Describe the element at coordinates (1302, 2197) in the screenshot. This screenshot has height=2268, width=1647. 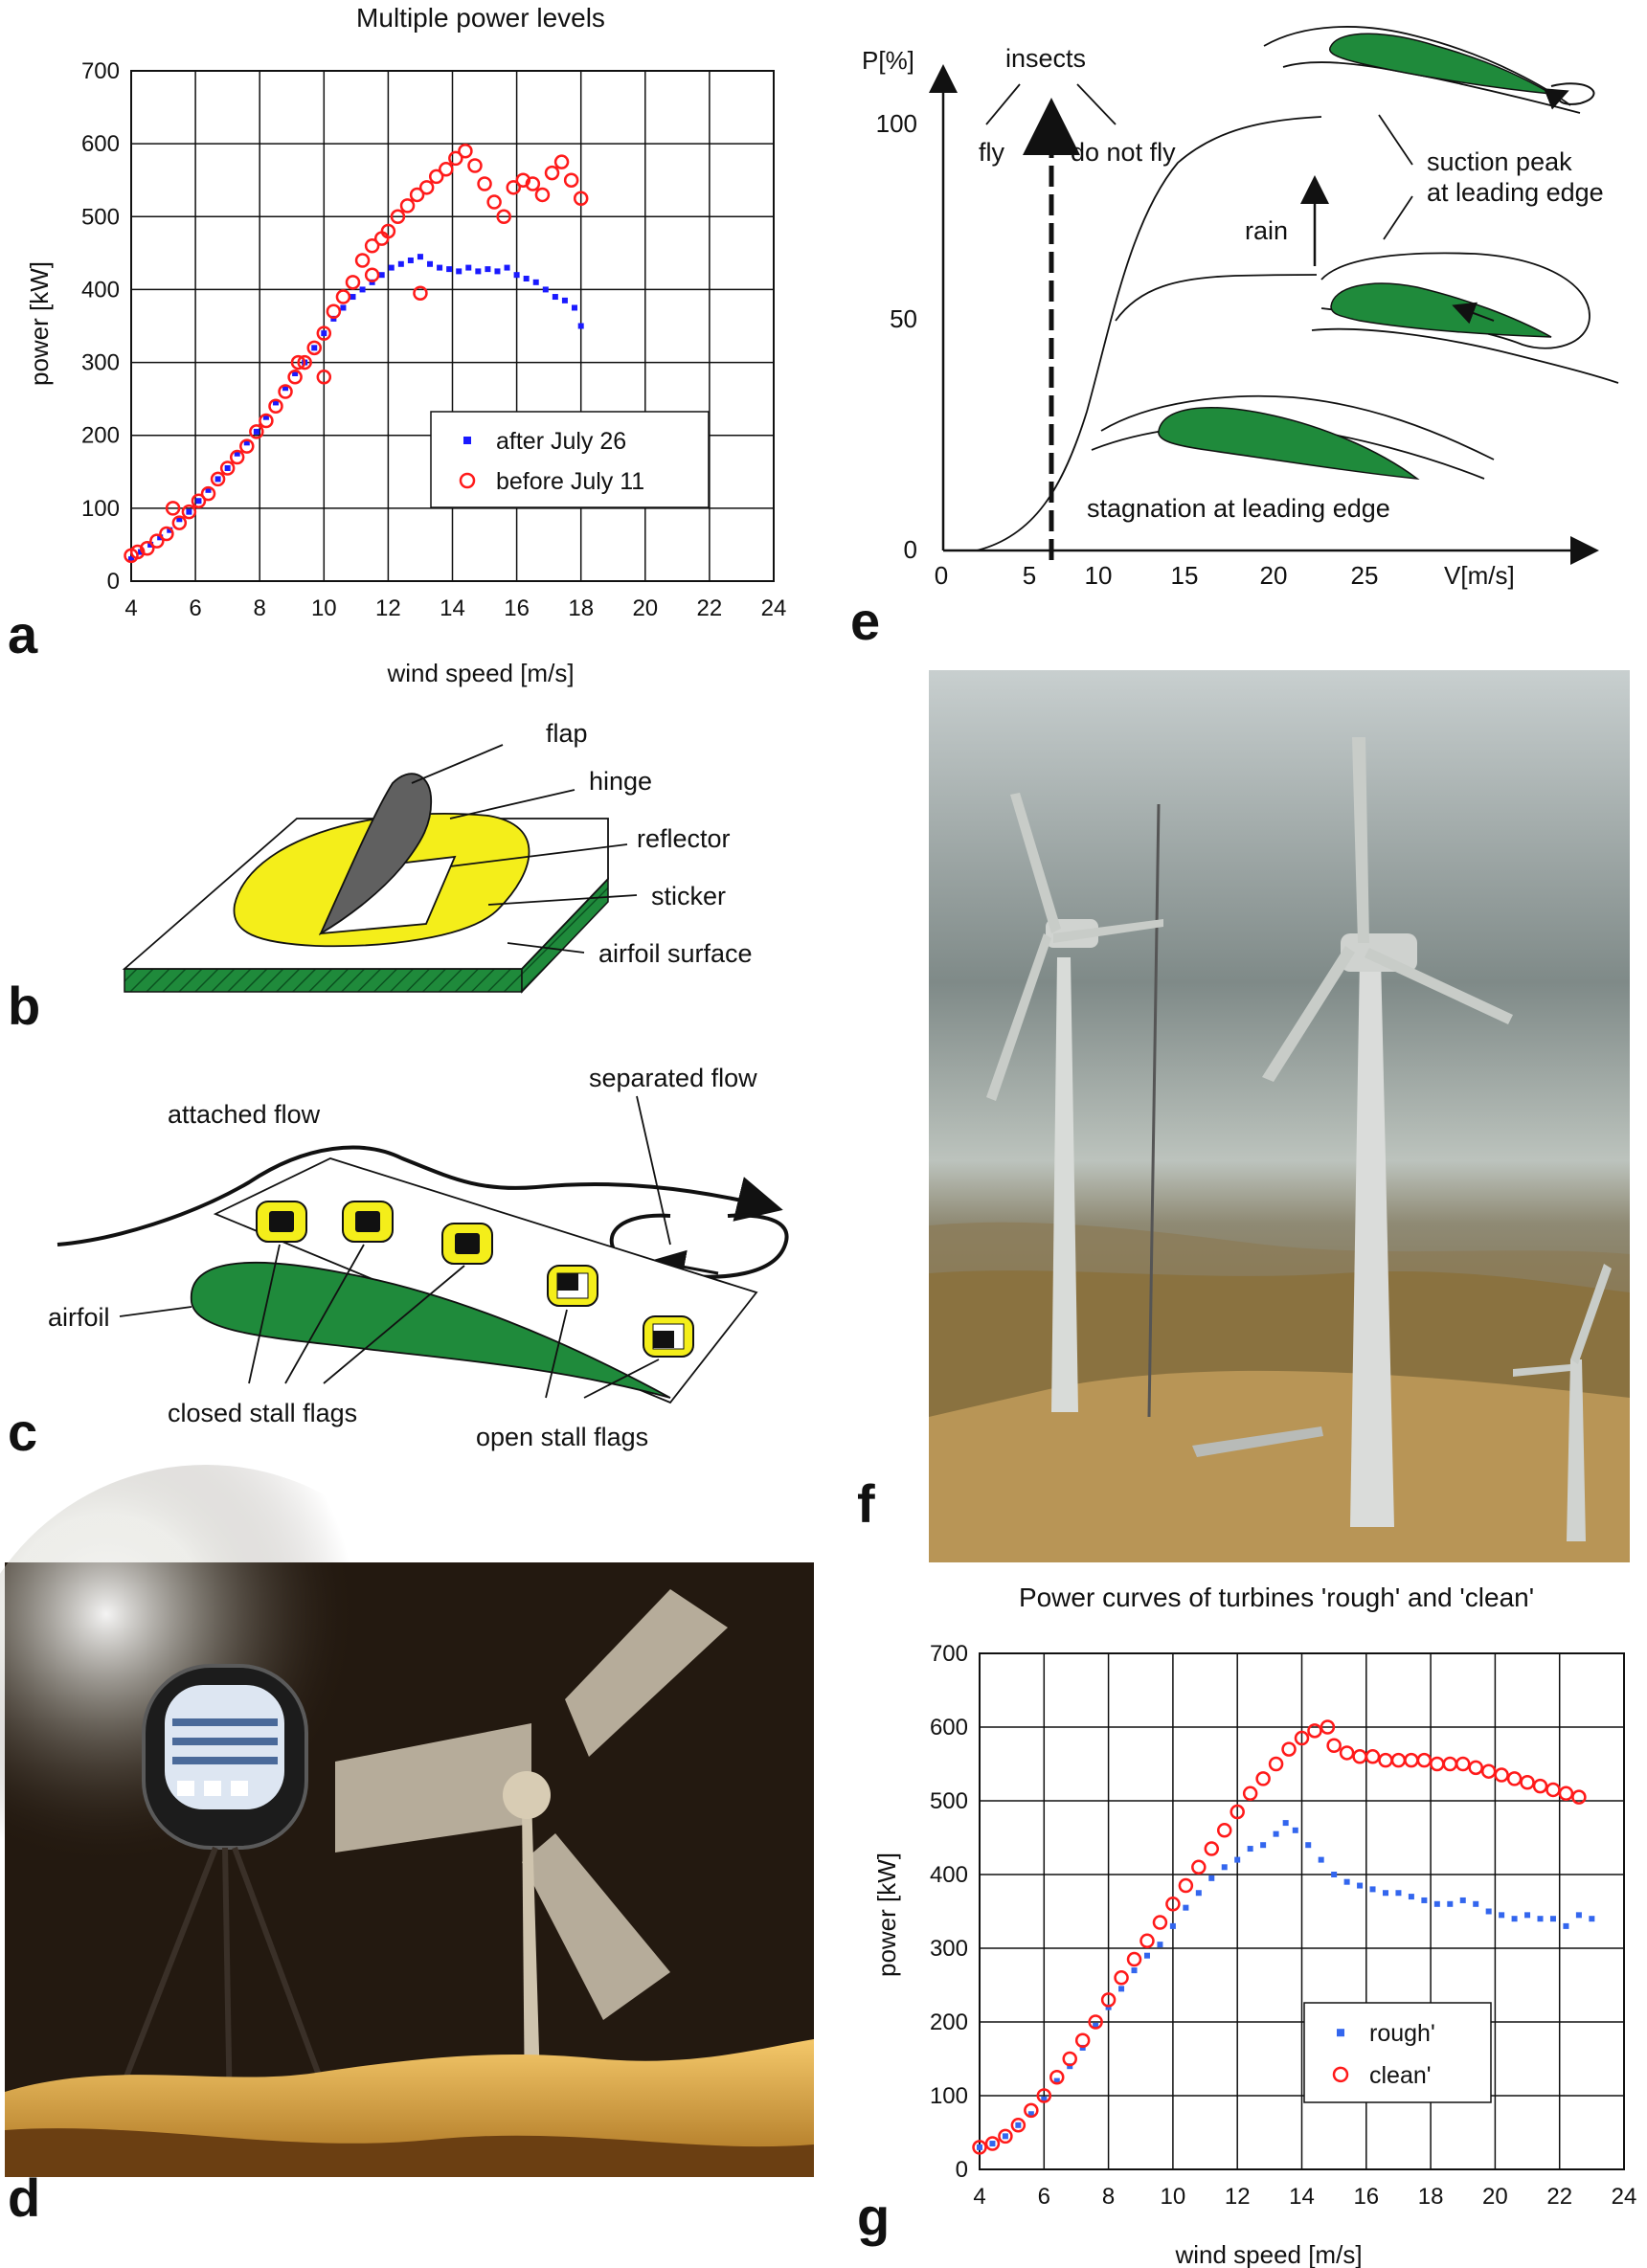
I see `chart-g-xtick-label: 14` at that location.